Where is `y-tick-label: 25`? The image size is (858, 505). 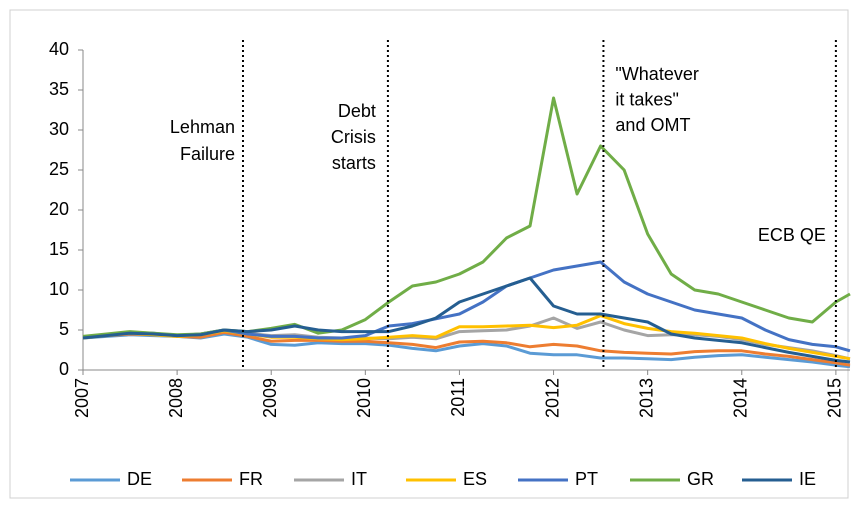 y-tick-label: 25 is located at coordinates (59, 169).